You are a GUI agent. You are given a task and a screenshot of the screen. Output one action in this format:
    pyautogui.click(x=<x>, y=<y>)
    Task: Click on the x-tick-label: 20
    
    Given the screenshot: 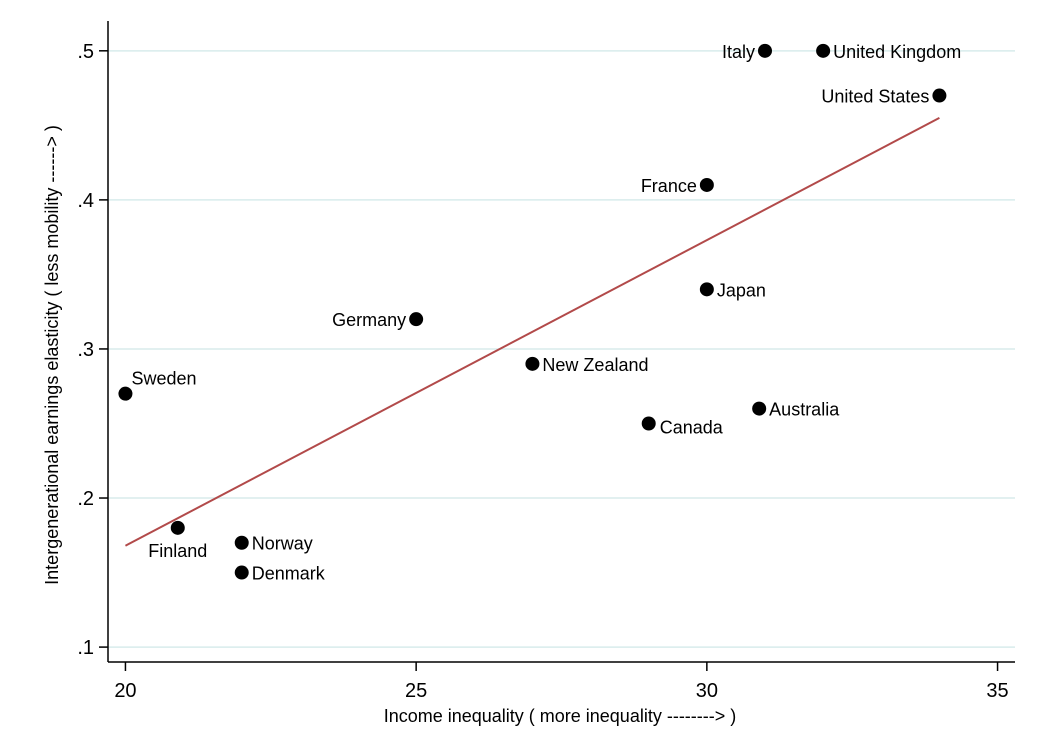 What is the action you would take?
    pyautogui.click(x=125, y=691)
    